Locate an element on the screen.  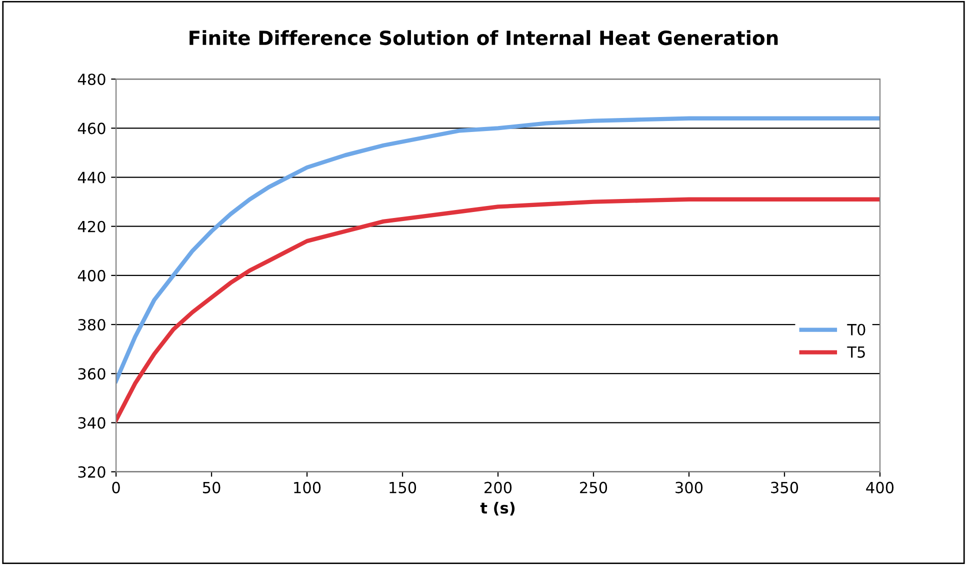
x-tick-label: 350 is located at coordinates (784, 488).